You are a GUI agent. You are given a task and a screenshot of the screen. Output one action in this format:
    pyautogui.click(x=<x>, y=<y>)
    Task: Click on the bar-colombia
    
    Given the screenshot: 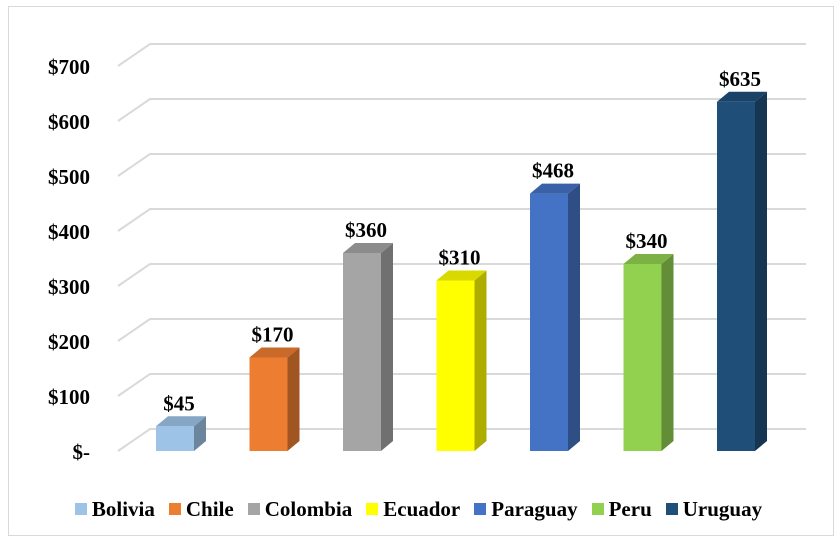 What is the action you would take?
    pyautogui.click(x=368, y=347)
    